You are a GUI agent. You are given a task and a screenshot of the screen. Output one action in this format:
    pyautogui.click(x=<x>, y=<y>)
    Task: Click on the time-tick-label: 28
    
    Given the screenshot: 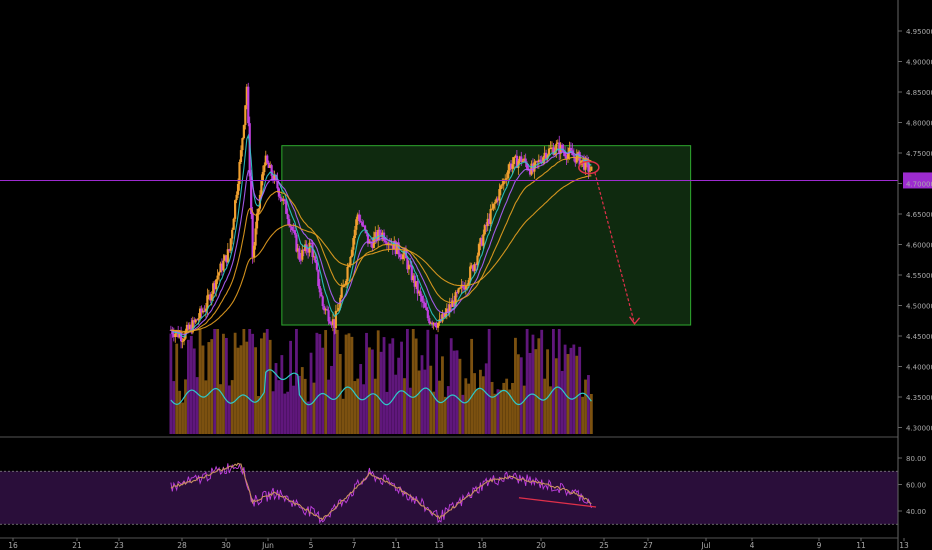 What is the action you would take?
    pyautogui.click(x=182, y=545)
    